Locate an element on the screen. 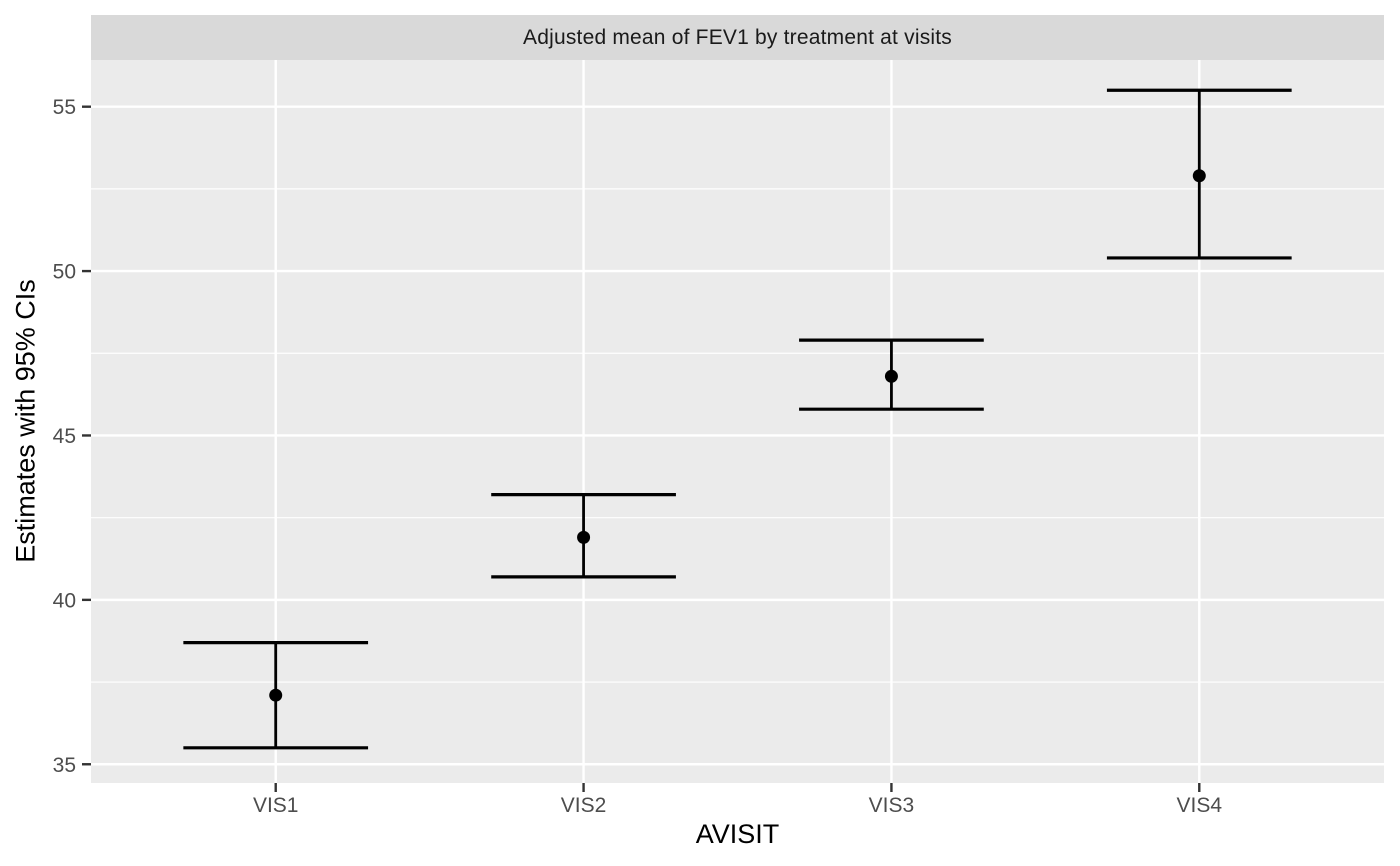 The width and height of the screenshot is (1400, 866). point-VIS3 is located at coordinates (891, 376).